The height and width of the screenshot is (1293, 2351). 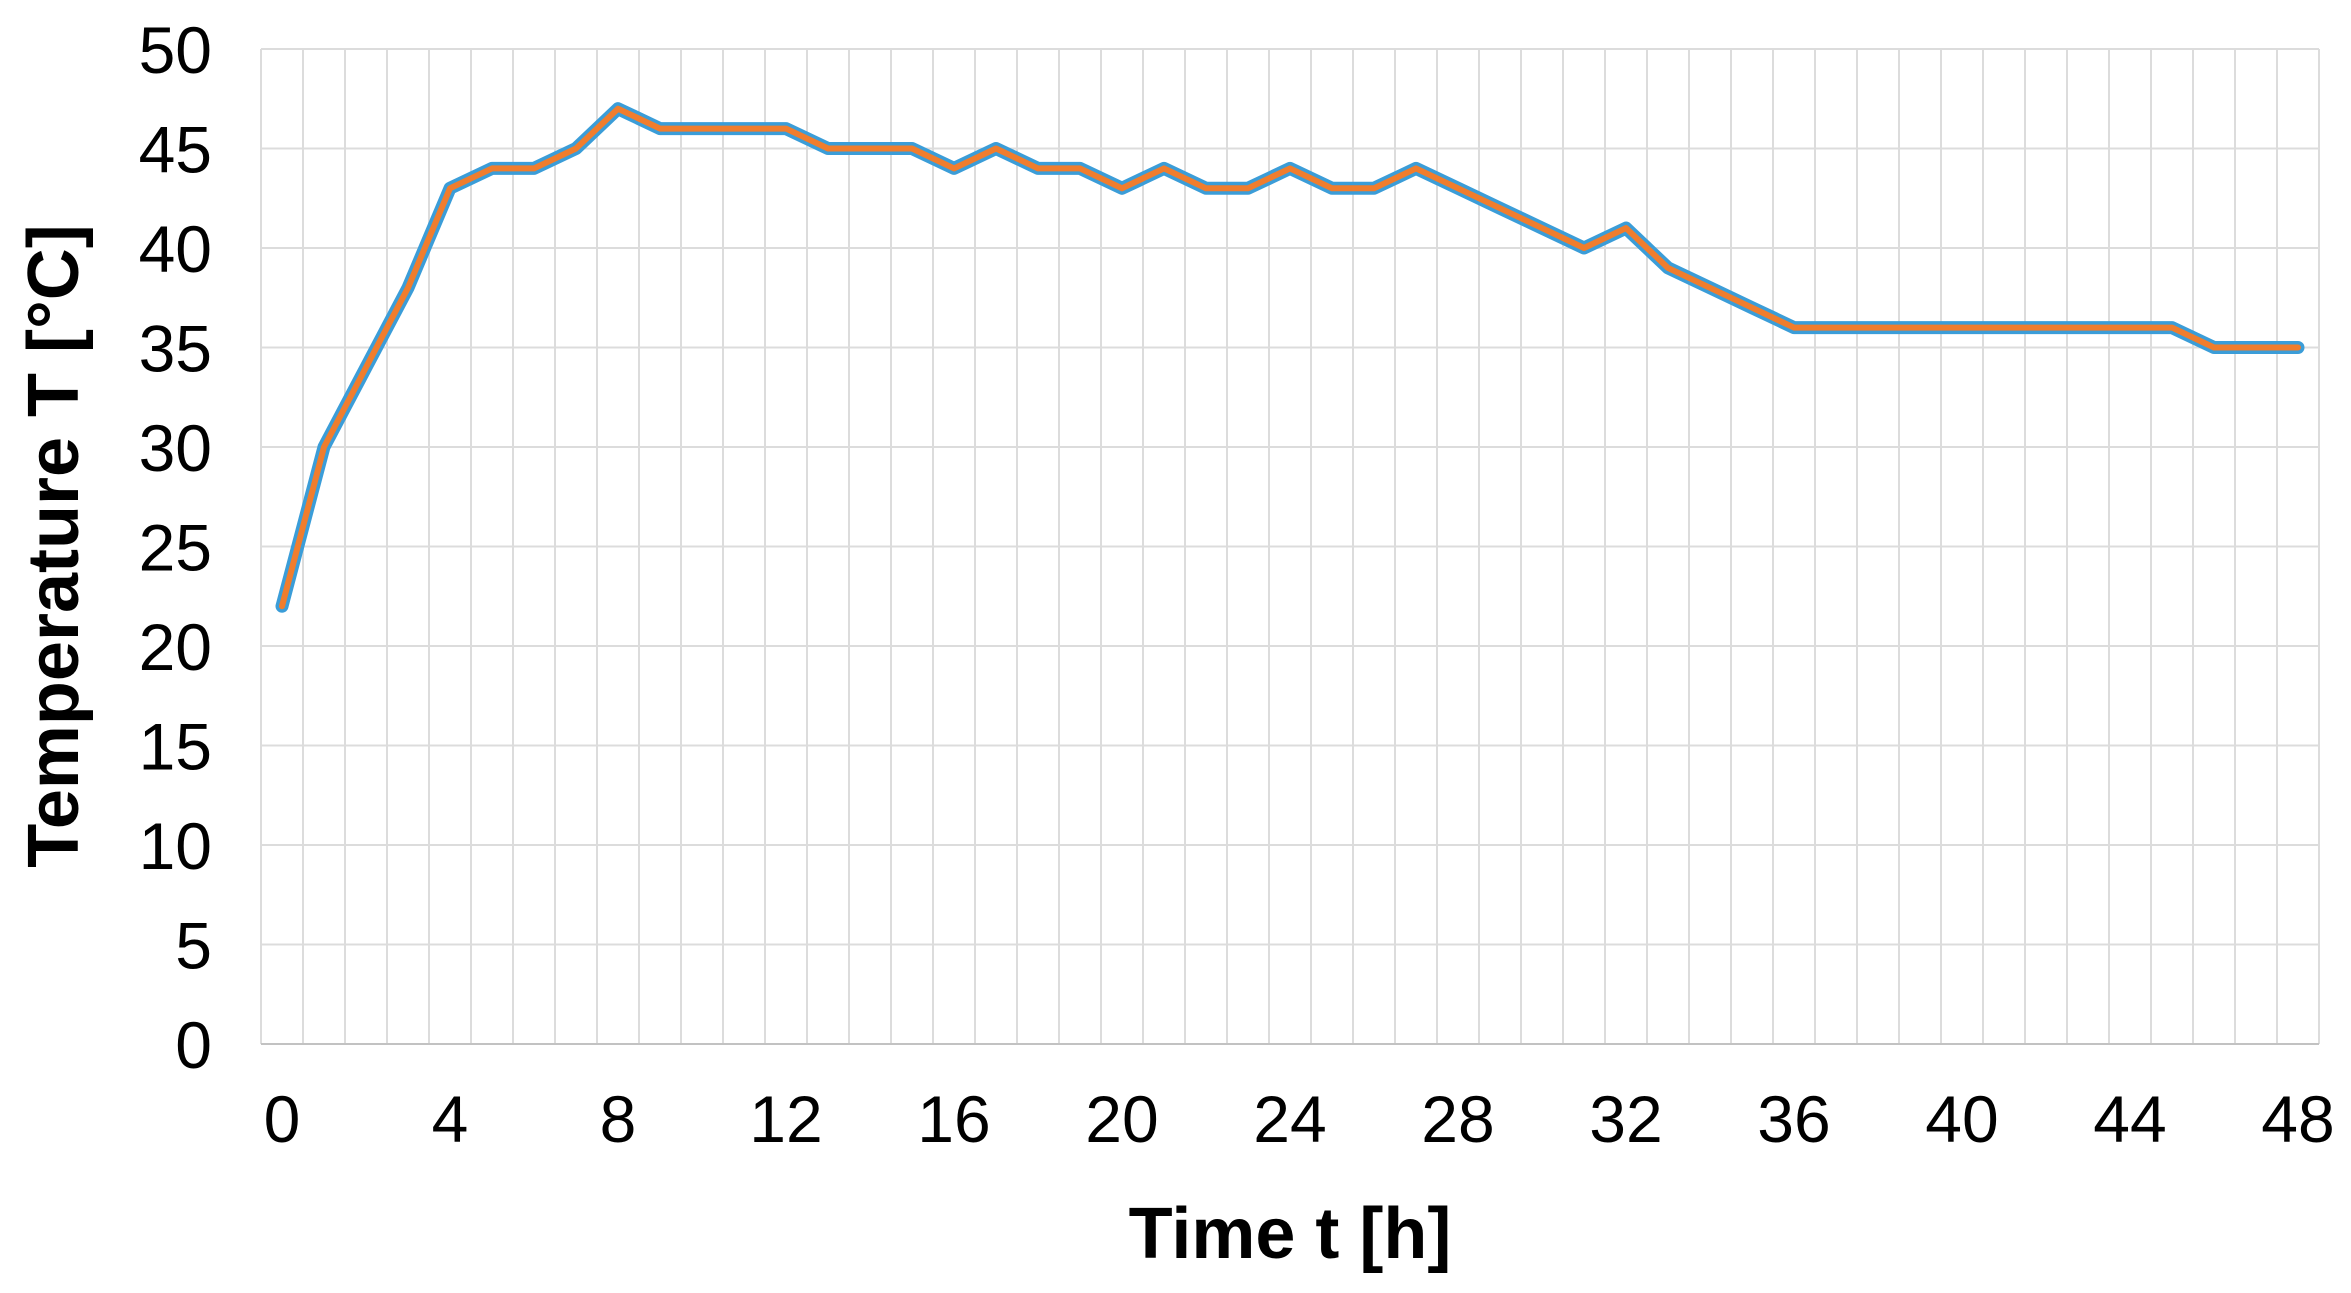 I want to click on x-axis-title: Time t [h], so click(x=1290, y=1234).